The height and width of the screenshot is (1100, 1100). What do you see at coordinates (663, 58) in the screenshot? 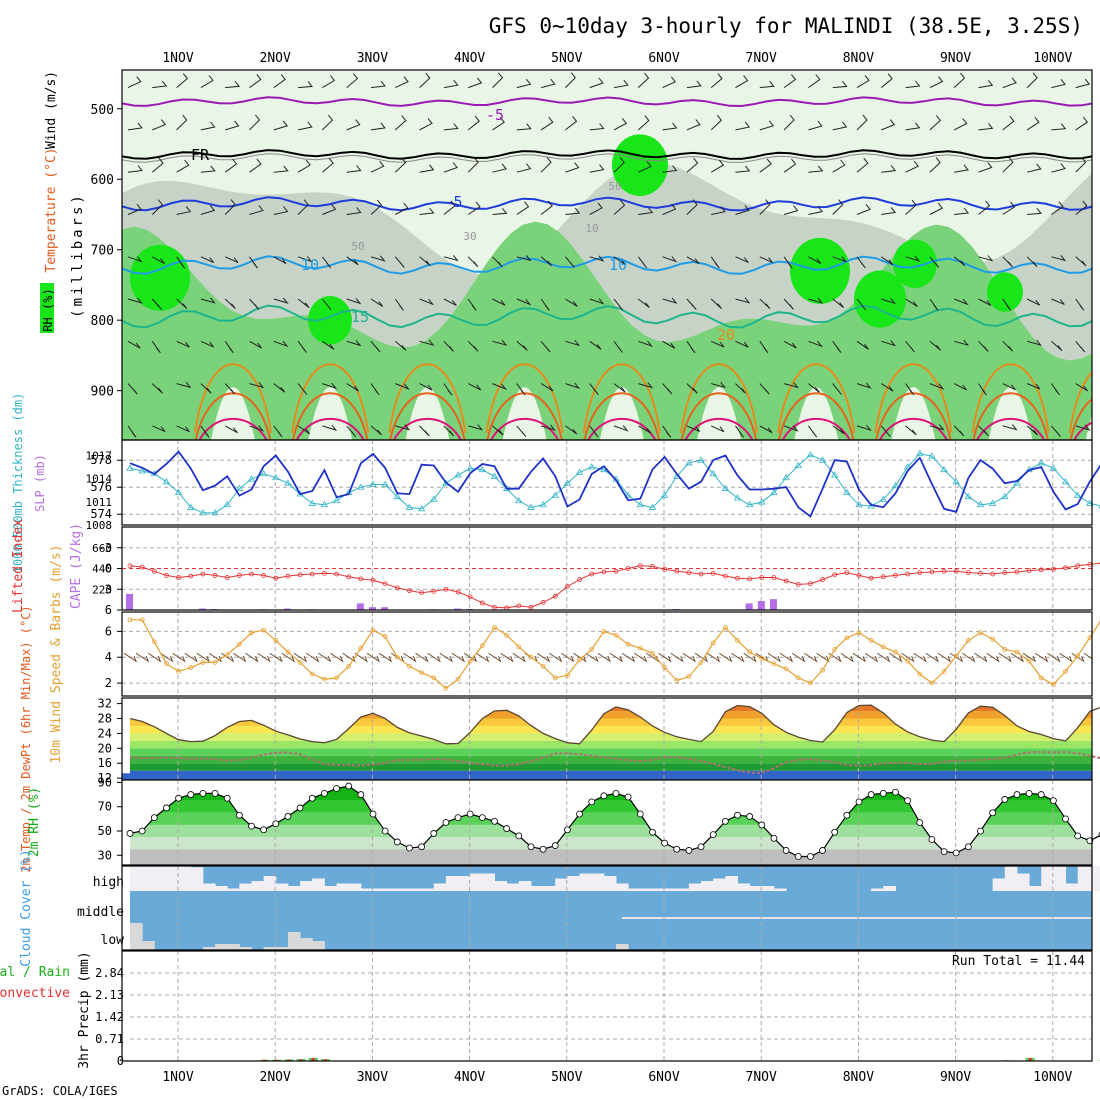
I see `top-day-label: 6NOV` at bounding box center [663, 58].